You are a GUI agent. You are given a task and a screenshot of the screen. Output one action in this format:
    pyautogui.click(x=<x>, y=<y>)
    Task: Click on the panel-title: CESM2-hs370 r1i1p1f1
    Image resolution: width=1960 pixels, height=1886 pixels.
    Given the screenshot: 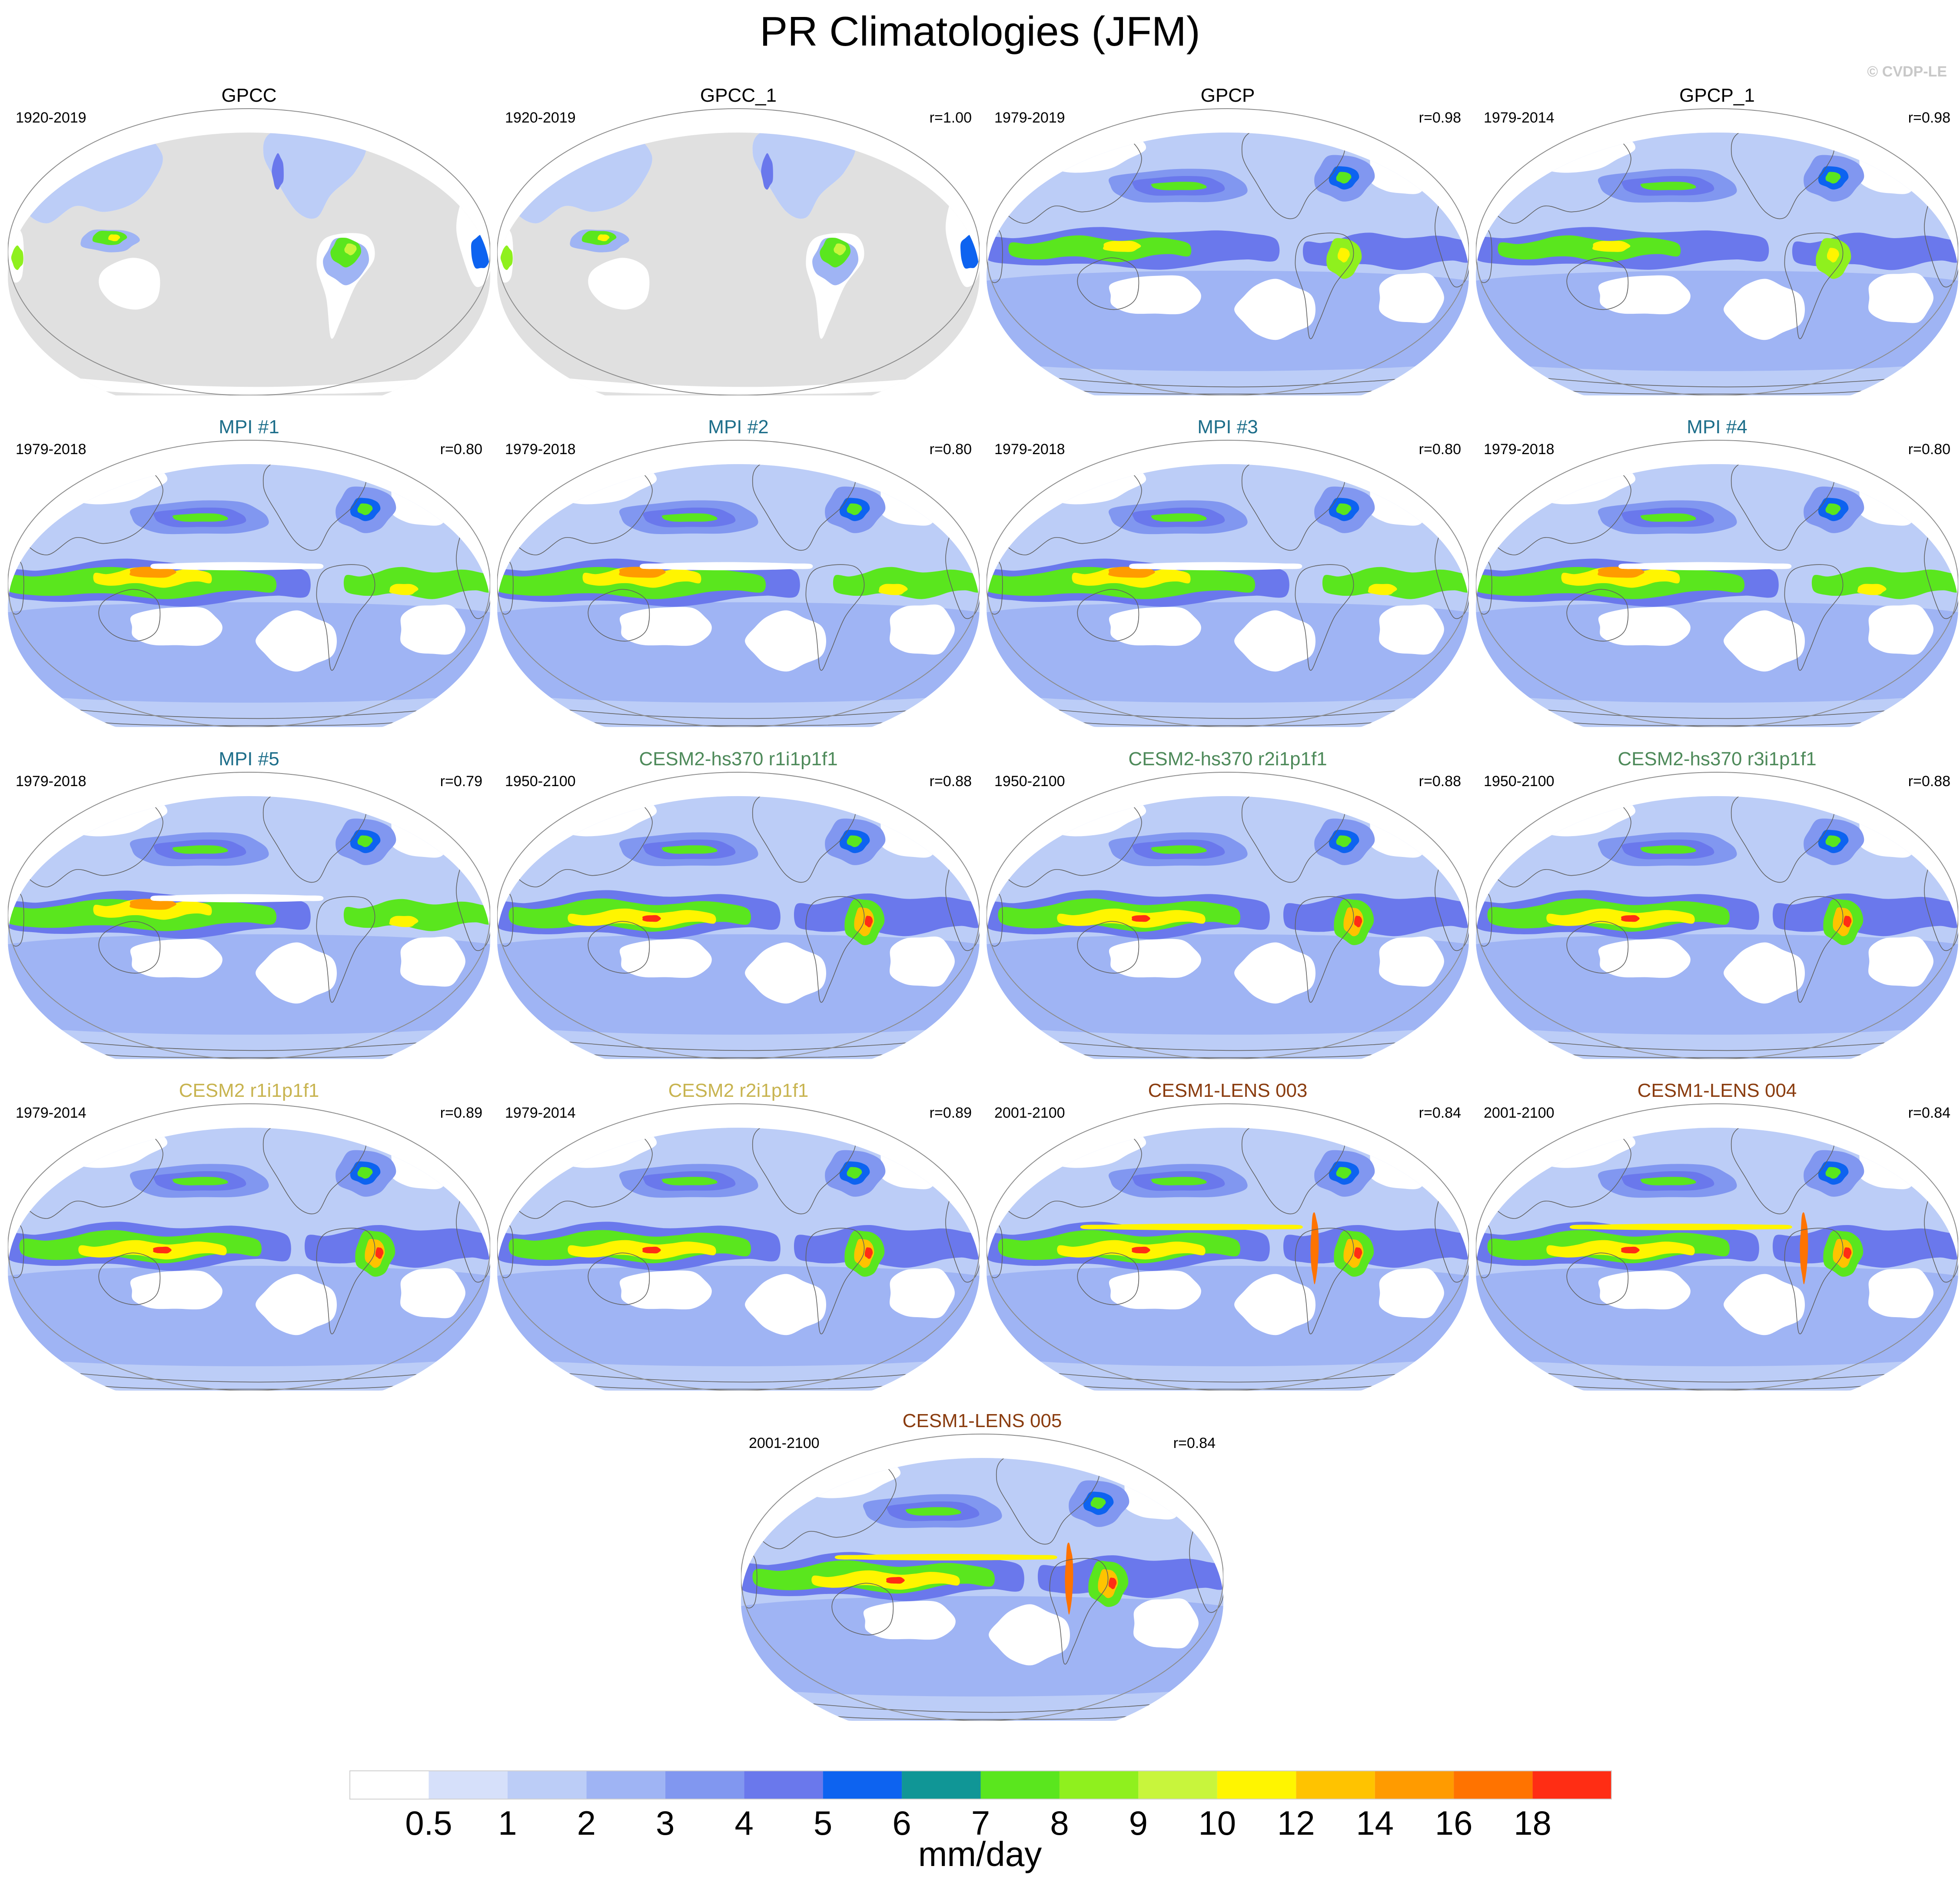 What is the action you would take?
    pyautogui.click(x=738, y=759)
    